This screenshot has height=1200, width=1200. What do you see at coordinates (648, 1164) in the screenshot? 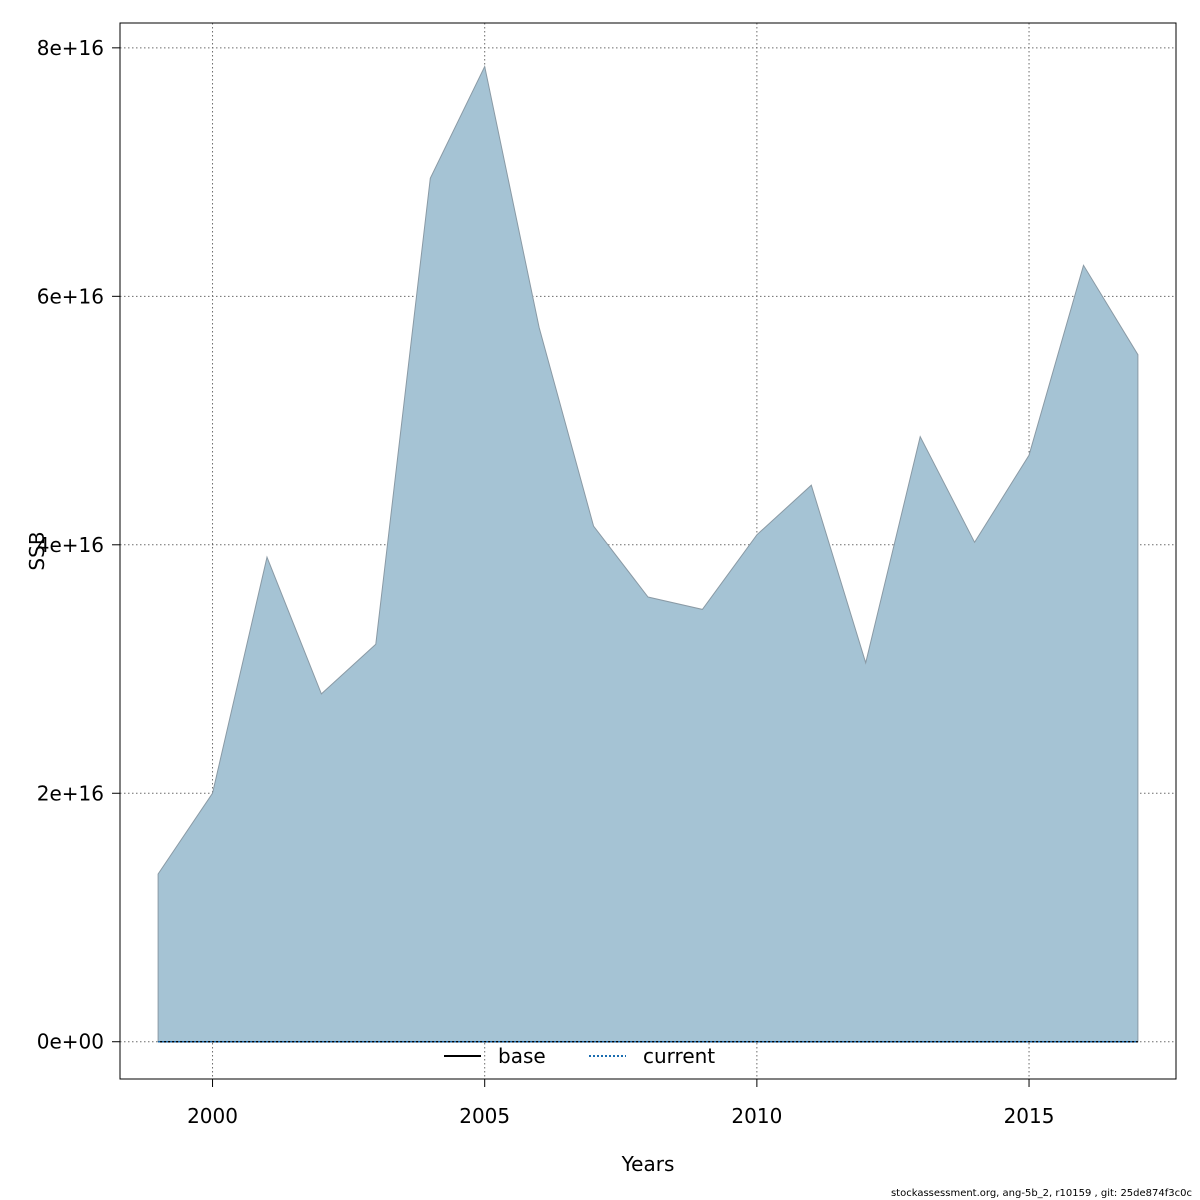
I see `x-axis-title: Years` at bounding box center [648, 1164].